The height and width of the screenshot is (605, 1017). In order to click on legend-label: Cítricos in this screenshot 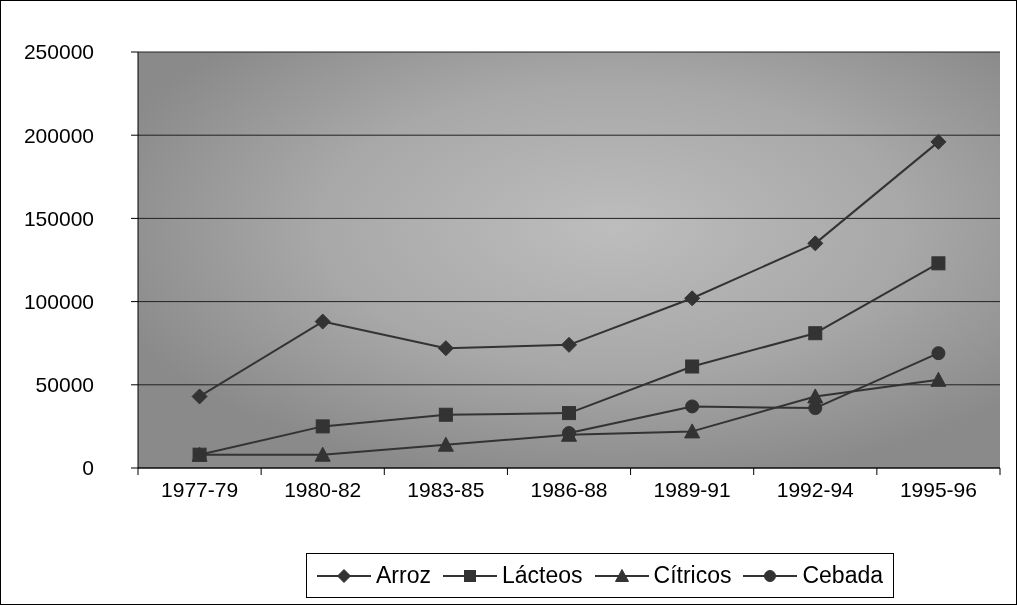, I will do `click(692, 575)`.